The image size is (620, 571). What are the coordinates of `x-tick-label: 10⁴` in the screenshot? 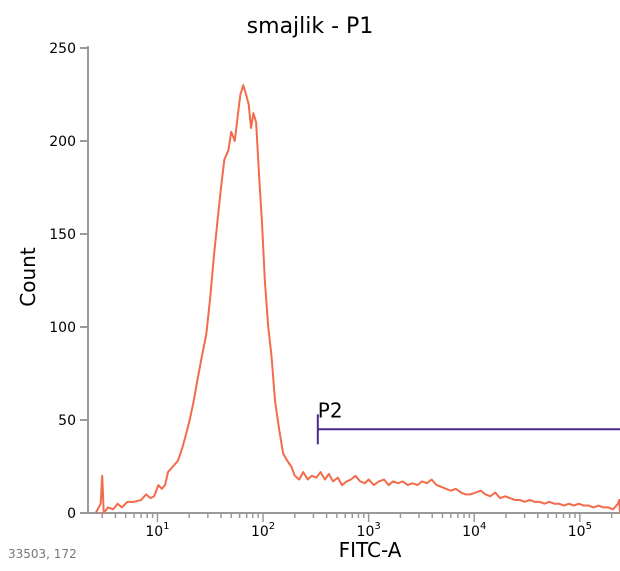 It's located at (474, 530).